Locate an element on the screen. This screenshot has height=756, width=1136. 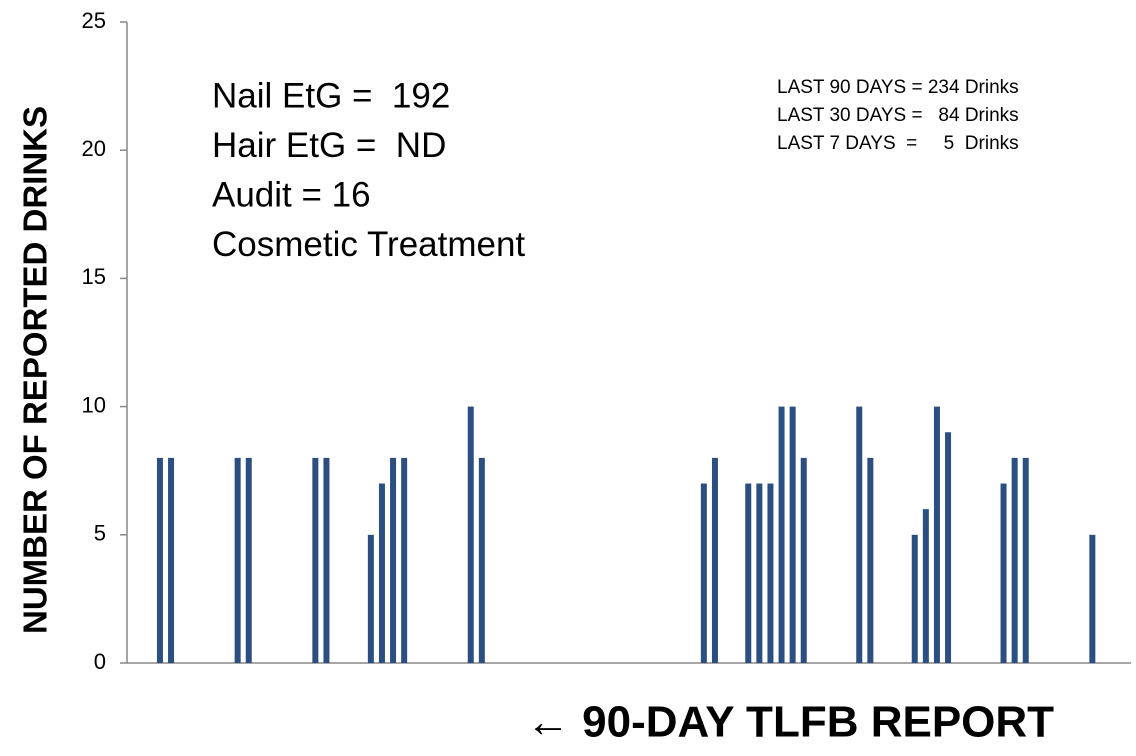
summary-line: LAST 90 DAYS = 234 Drinks is located at coordinates (898, 87).